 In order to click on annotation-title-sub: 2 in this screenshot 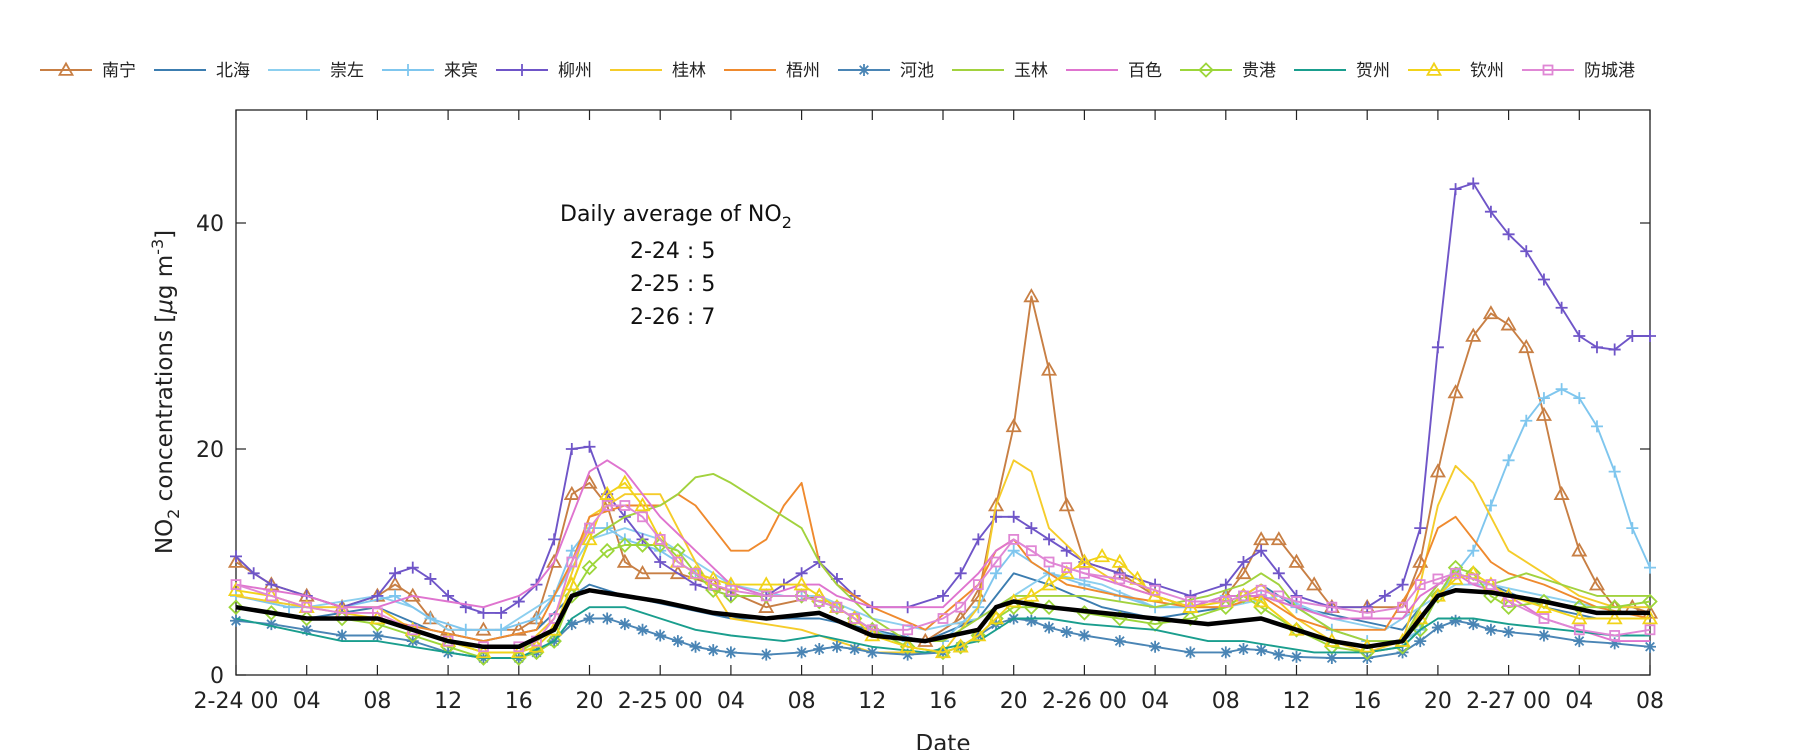, I will do `click(787, 222)`.